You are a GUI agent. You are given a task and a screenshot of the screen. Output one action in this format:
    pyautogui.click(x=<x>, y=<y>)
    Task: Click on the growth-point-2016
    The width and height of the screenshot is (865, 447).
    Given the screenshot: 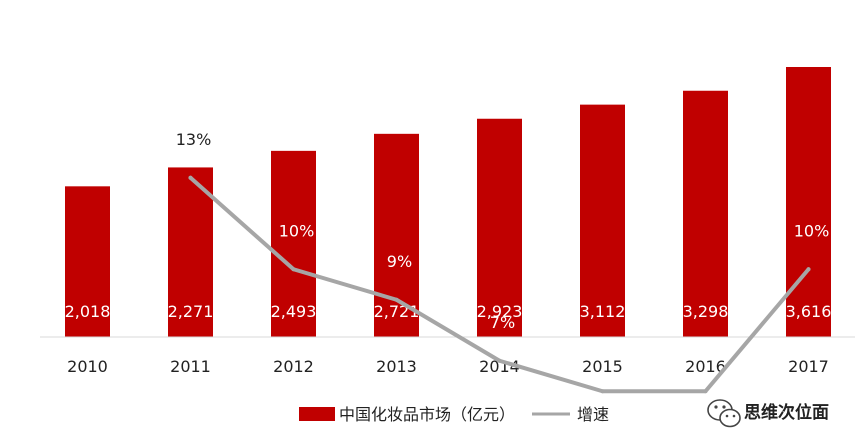 What is the action you would take?
    pyautogui.click(x=705, y=391)
    